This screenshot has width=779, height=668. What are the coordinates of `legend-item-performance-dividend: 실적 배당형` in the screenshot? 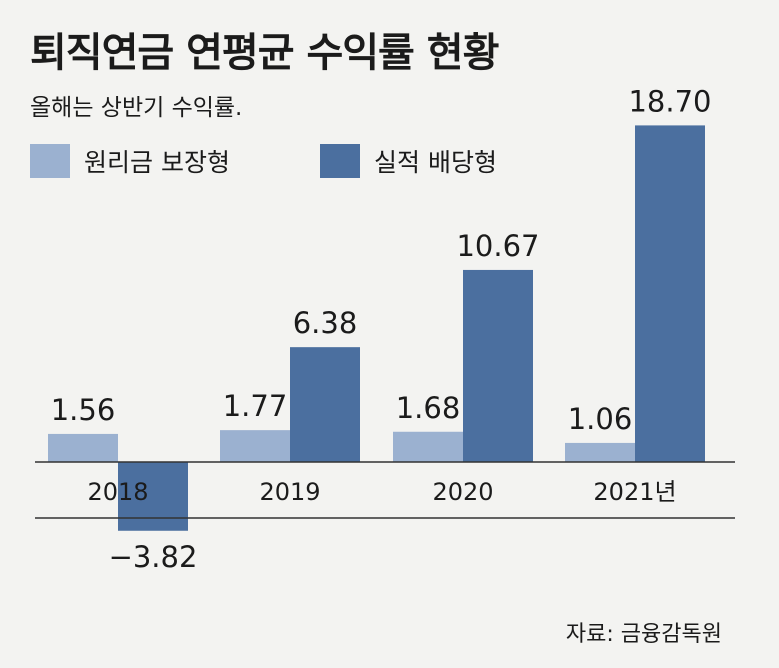 It's located at (408, 161).